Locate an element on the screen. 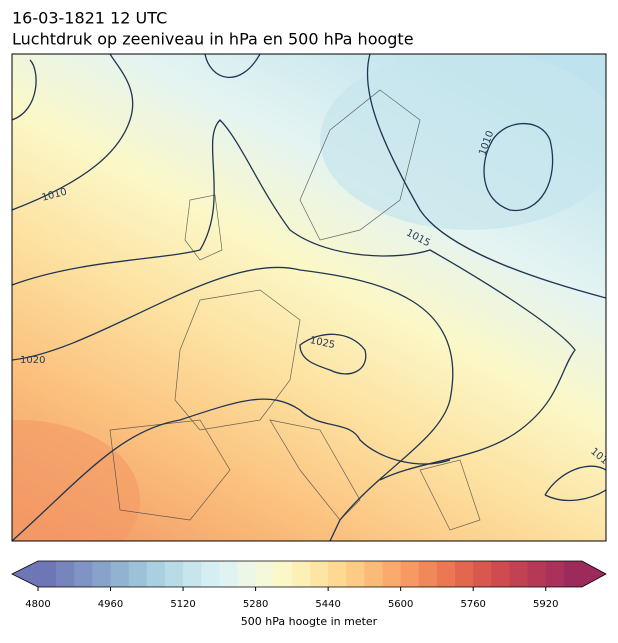  contour-label: 1020 is located at coordinates (32, 360).